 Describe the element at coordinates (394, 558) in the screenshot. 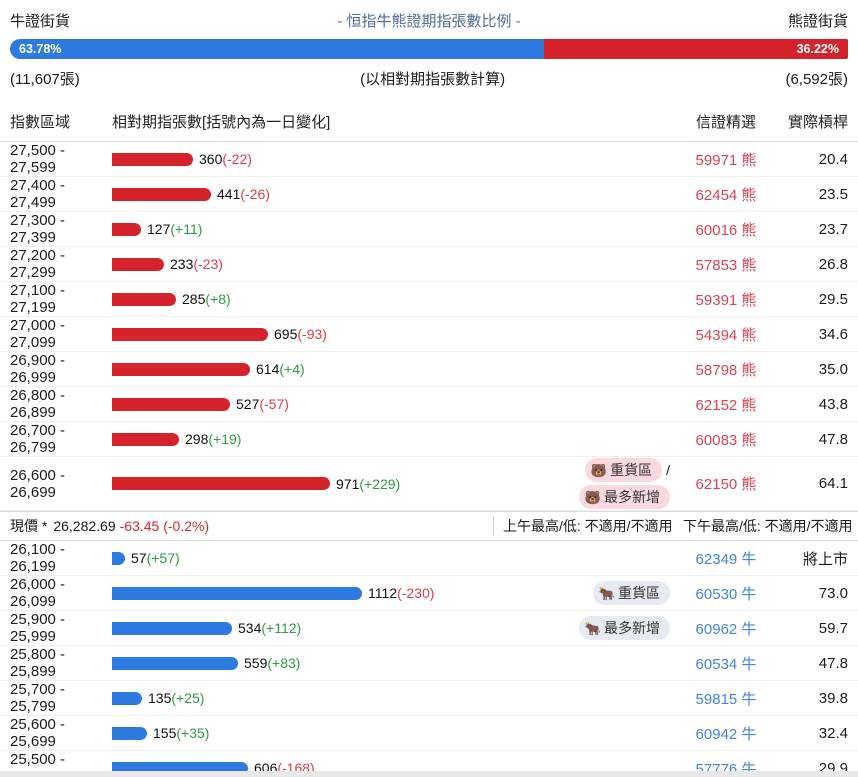

I see `volume-bar-cell: 57(+57)` at that location.